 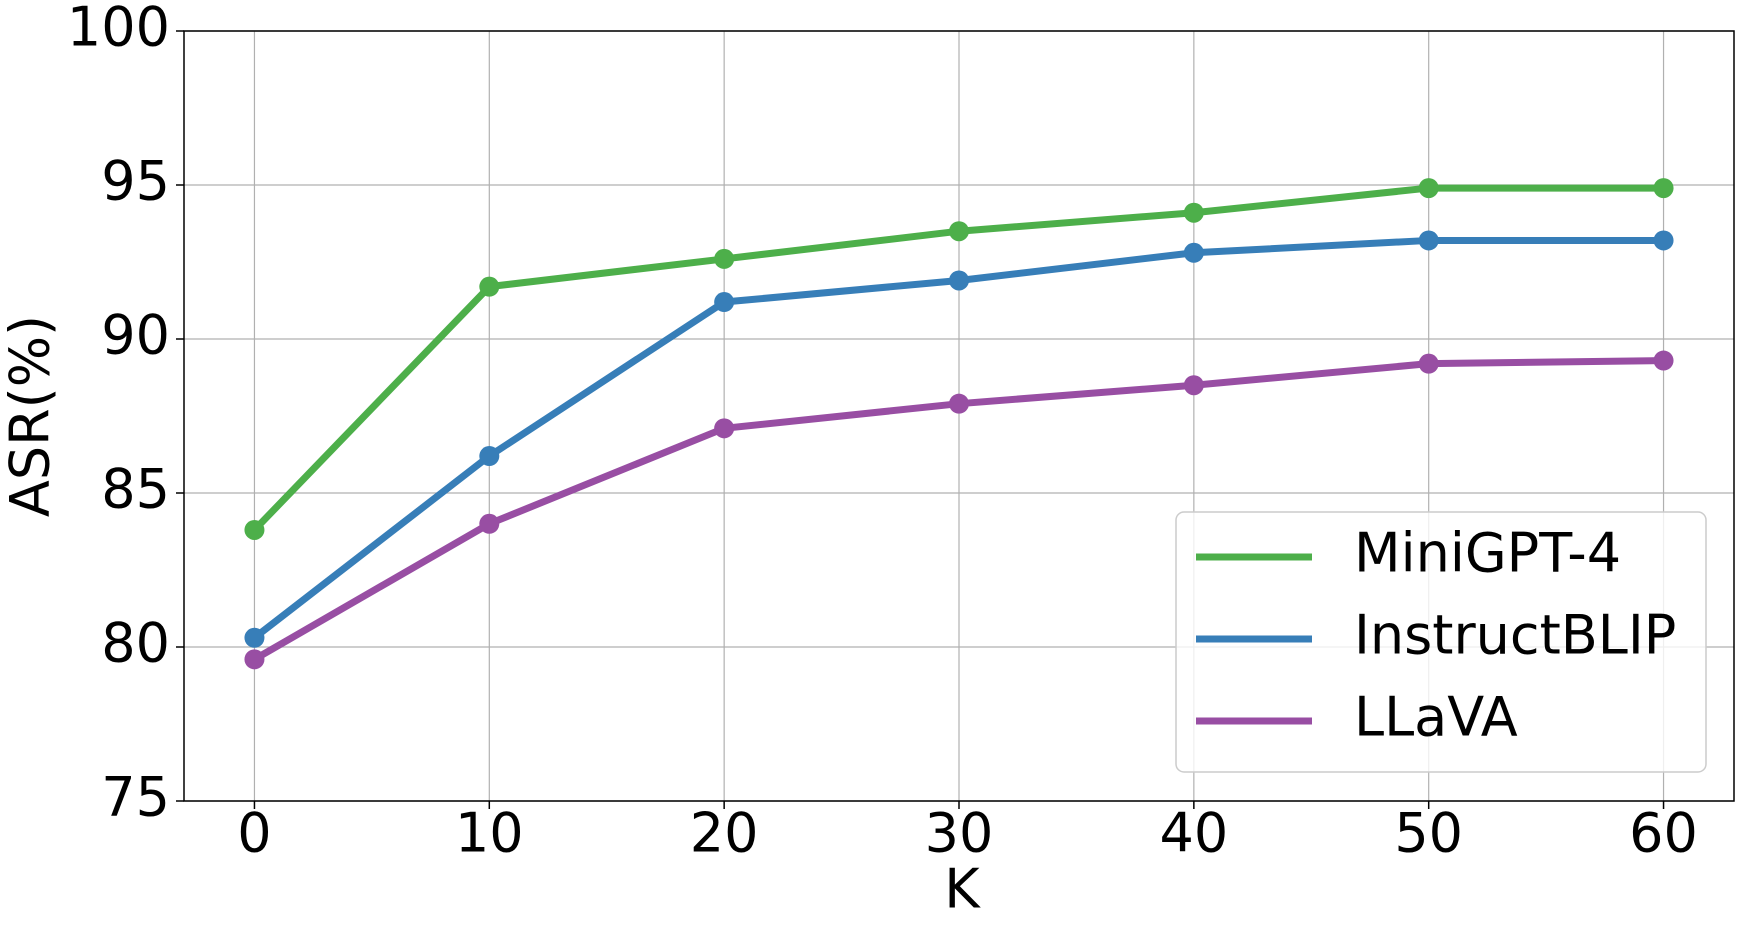 What do you see at coordinates (1193, 833) in the screenshot?
I see `x-tick-label: 40` at bounding box center [1193, 833].